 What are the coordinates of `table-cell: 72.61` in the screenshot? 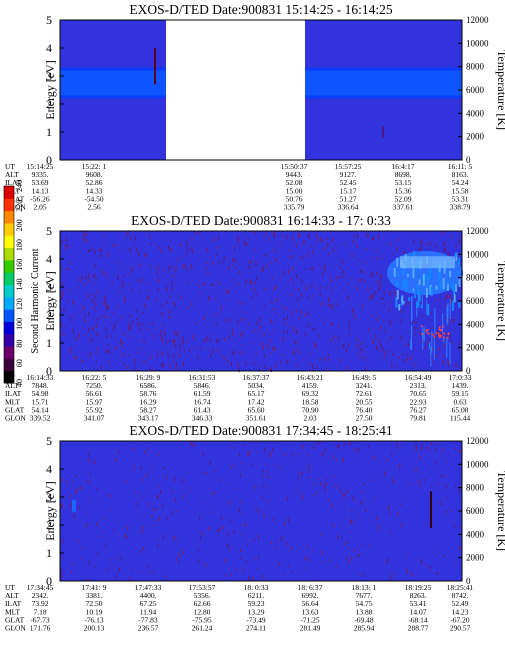 It's located at (364, 393).